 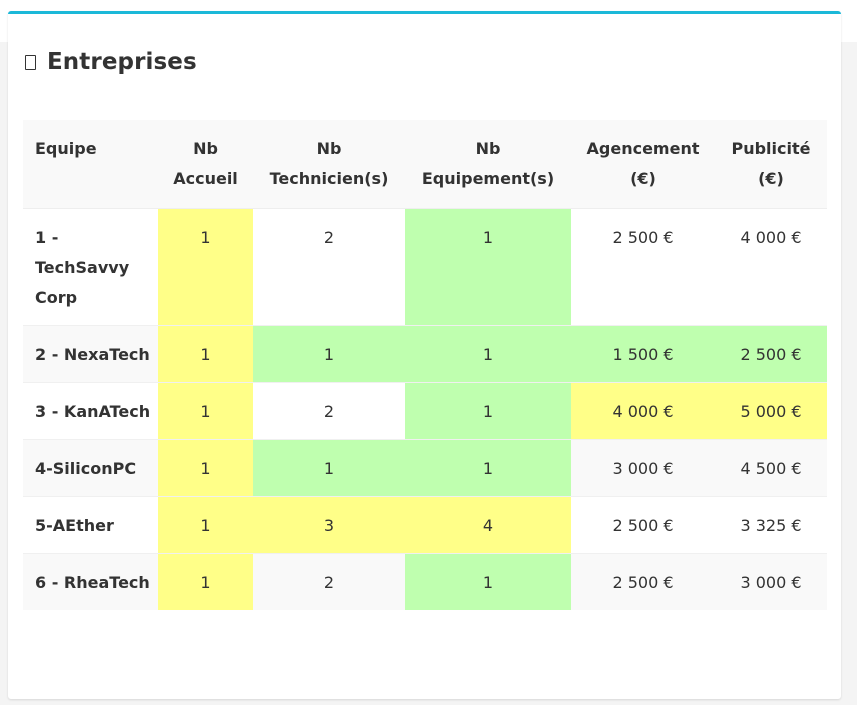 What do you see at coordinates (643, 468) in the screenshot?
I see `cell-agencement: 3 000 €` at bounding box center [643, 468].